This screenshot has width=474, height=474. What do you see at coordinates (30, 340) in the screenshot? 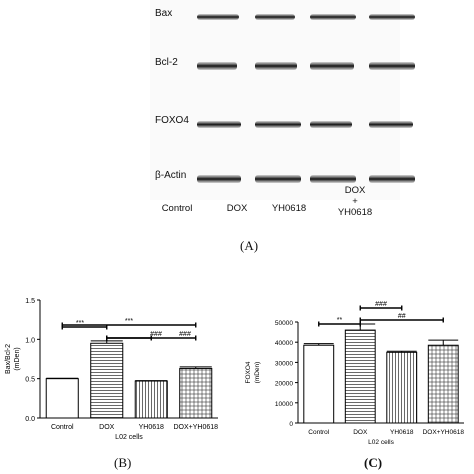
I see `y-tick-label: 1.0` at bounding box center [30, 340].